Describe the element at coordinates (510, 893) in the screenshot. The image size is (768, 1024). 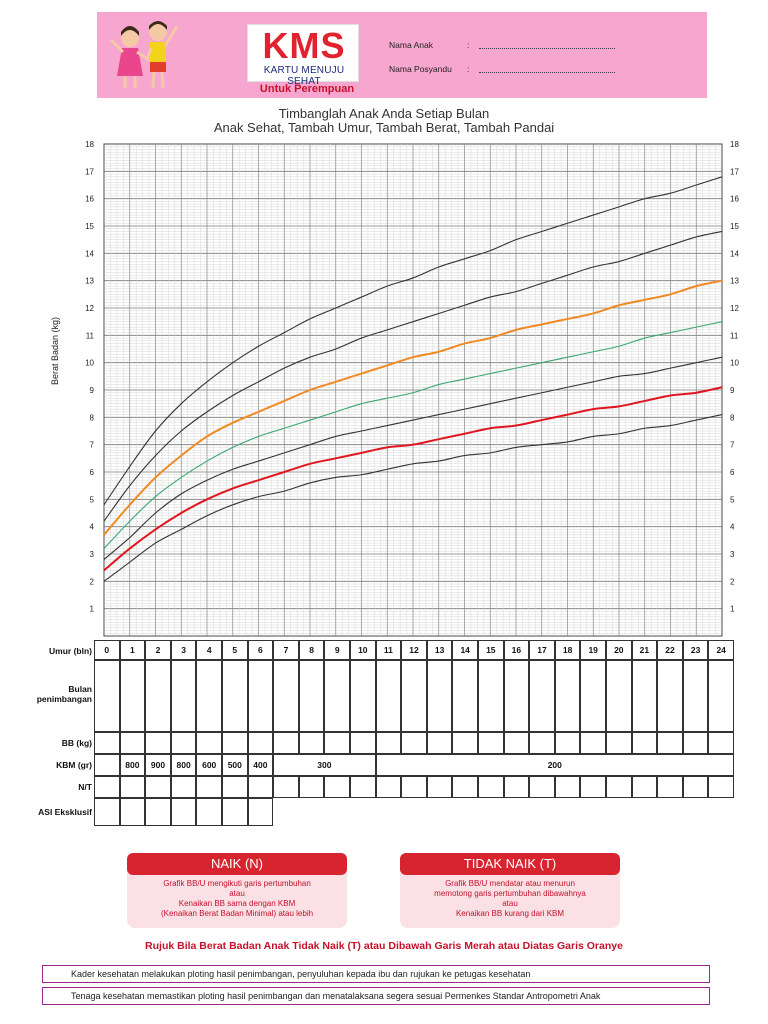
I see `tidak-naik-line: memotong garis pertumbuhan dibawahnya` at that location.